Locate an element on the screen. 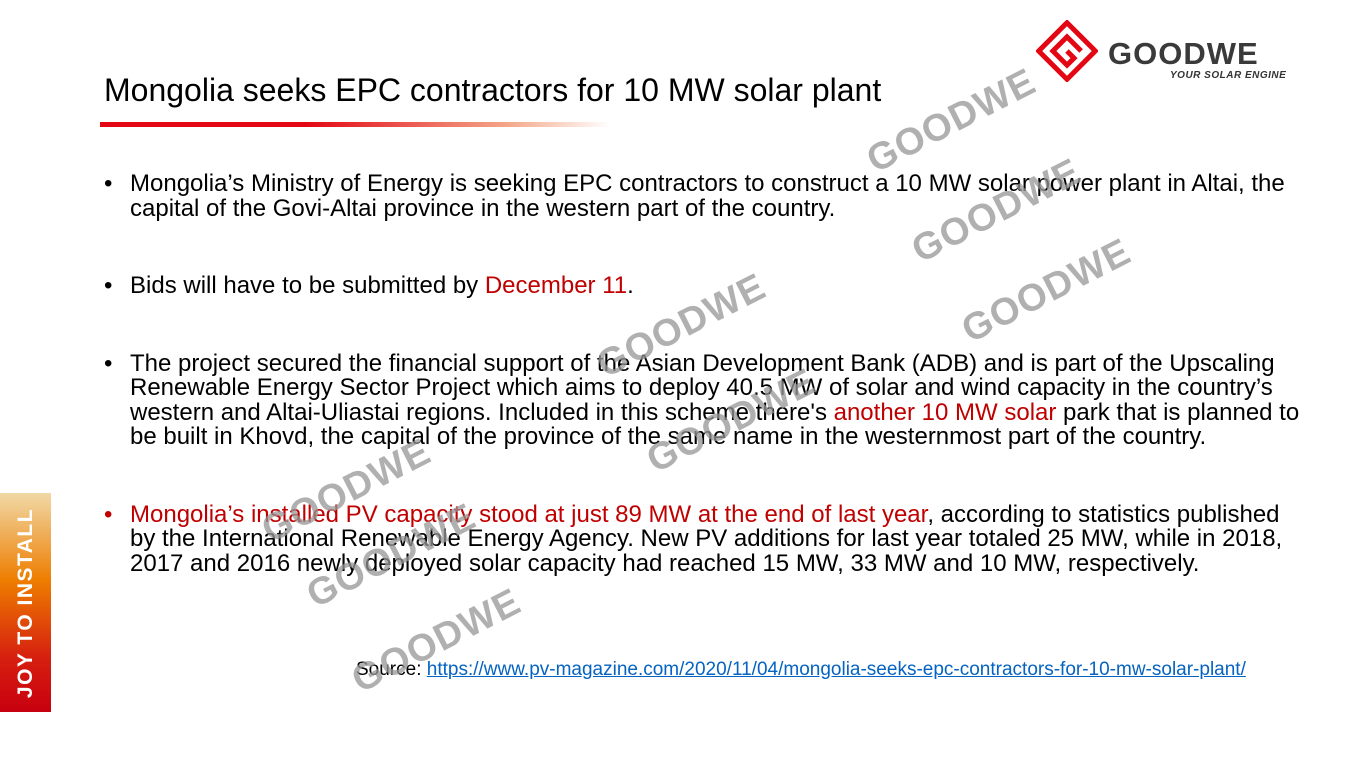 The image size is (1366, 768). source-label: Source: is located at coordinates (391, 669).